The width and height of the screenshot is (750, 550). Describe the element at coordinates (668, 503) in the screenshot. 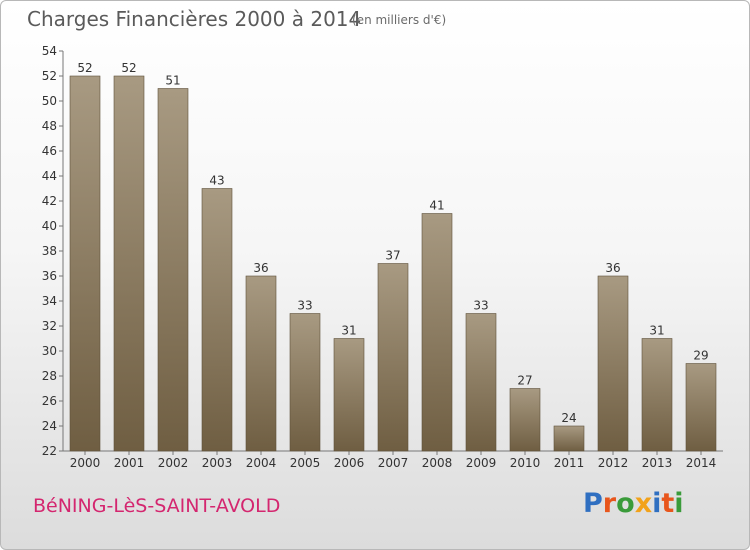

I see `logo-letter: t` at that location.